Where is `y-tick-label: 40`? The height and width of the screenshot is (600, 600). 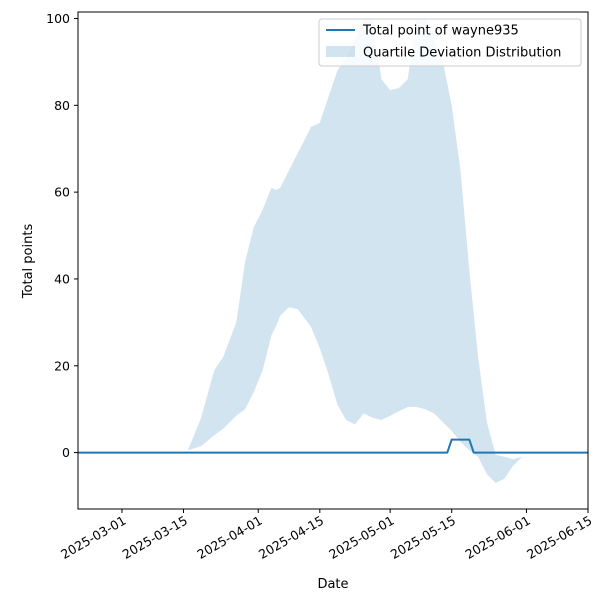 y-tick-label: 40 is located at coordinates (62, 278).